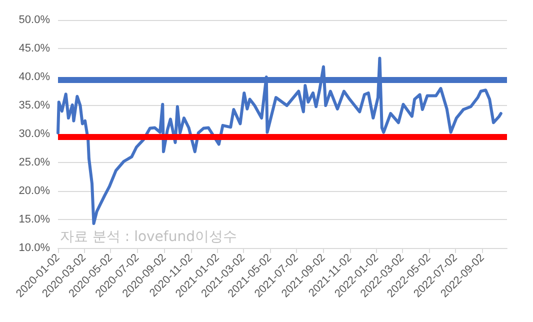 The width and height of the screenshot is (533, 322). I want to click on y-tick-label: 20.0%, so click(34, 191).